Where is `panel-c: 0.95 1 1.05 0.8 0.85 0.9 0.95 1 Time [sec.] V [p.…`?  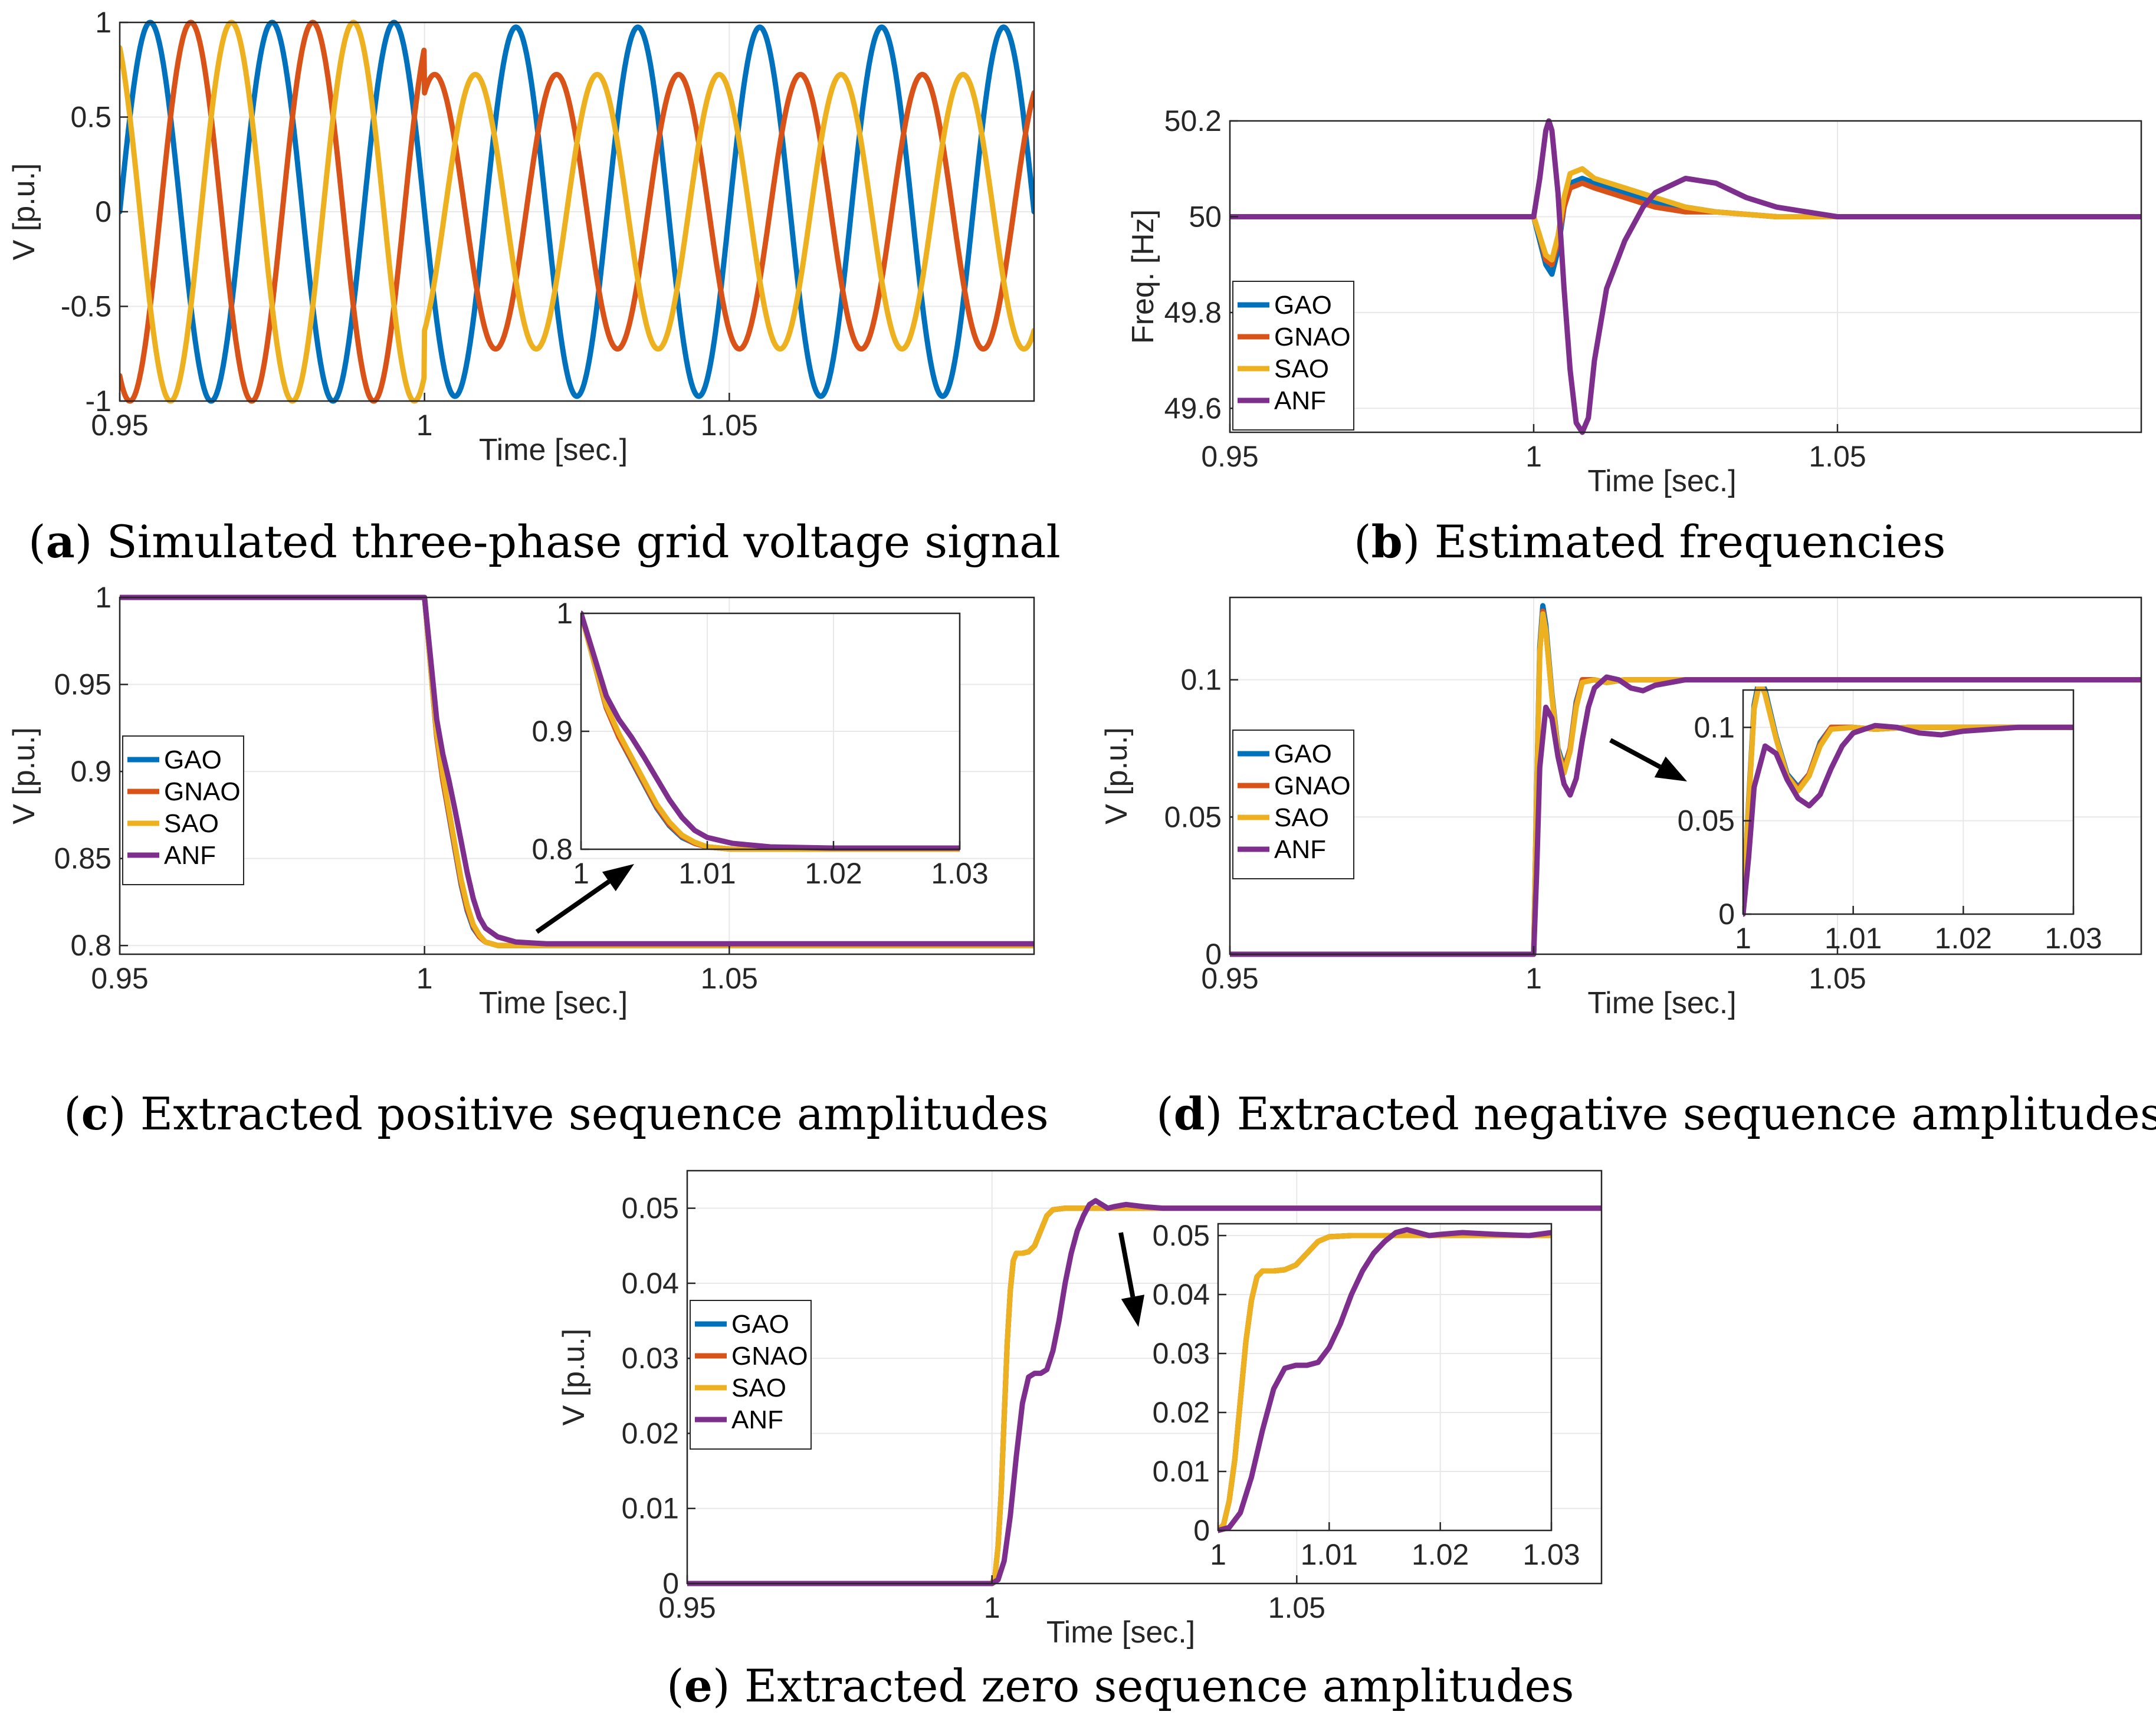 panel-c: 0.95 1 1.05 0.8 0.85 0.9 0.95 1 Time [sec.] V [p.… is located at coordinates (521, 800).